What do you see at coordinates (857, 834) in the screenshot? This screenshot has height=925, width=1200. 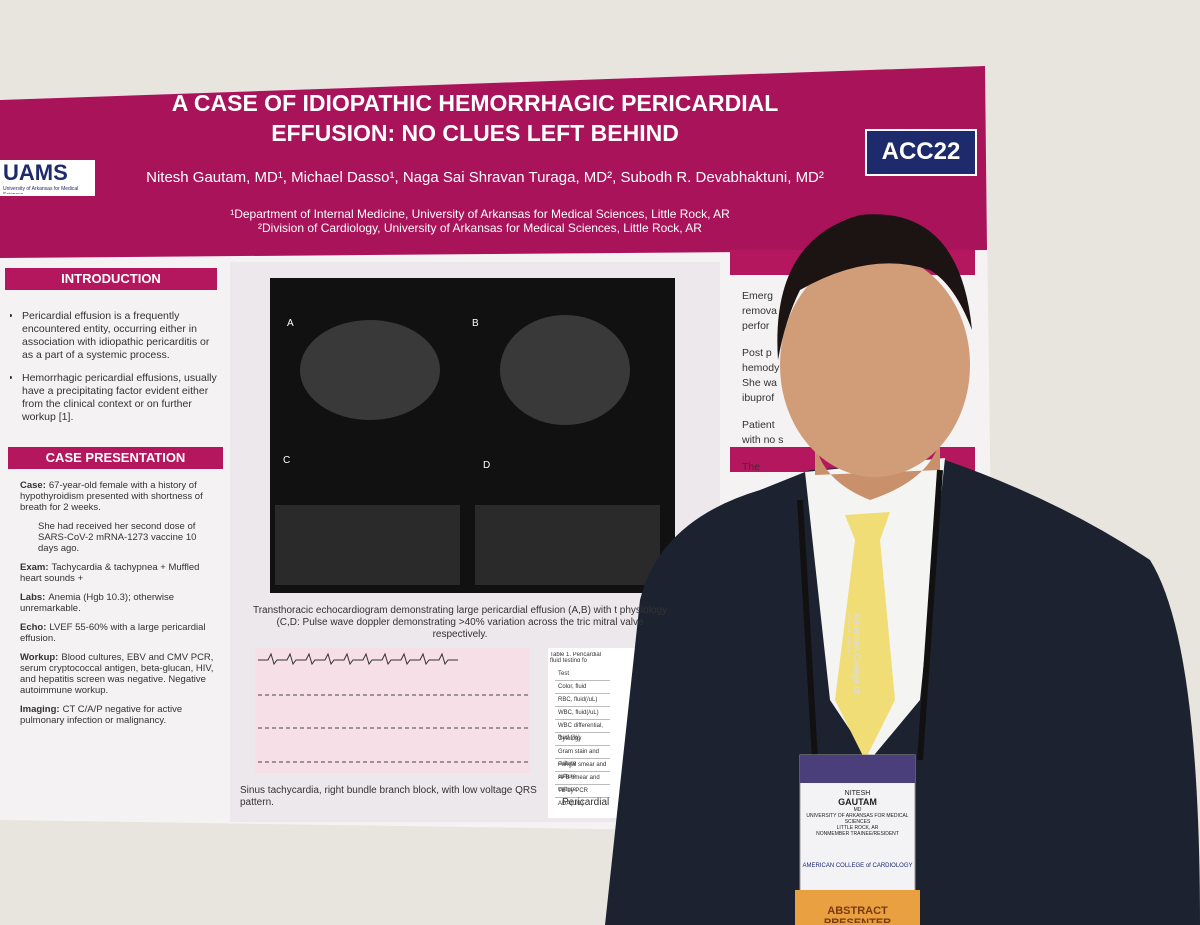 I see `badge-member: NONMEMBER TRAINEE/RESIDENT` at bounding box center [857, 834].